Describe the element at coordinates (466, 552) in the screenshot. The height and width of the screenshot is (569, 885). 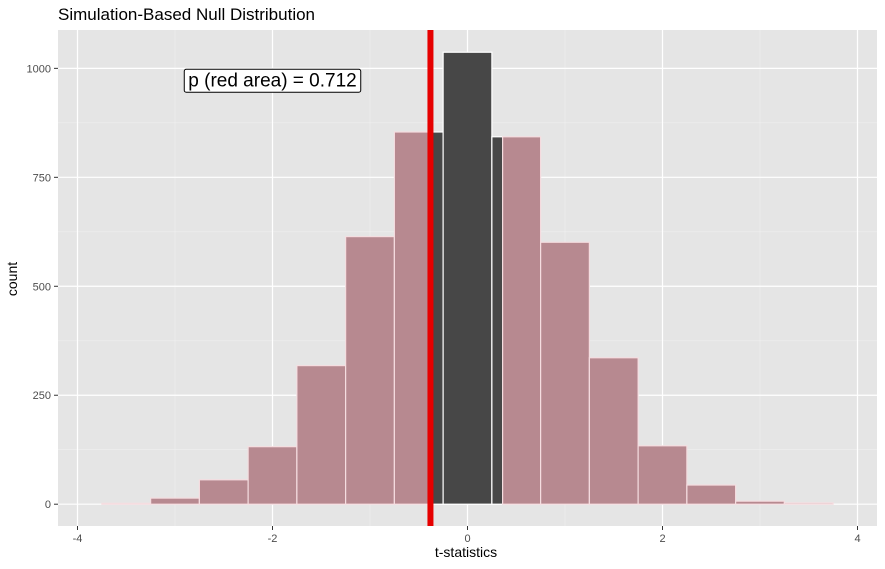
I see `x-axis-title: t-statistics` at that location.